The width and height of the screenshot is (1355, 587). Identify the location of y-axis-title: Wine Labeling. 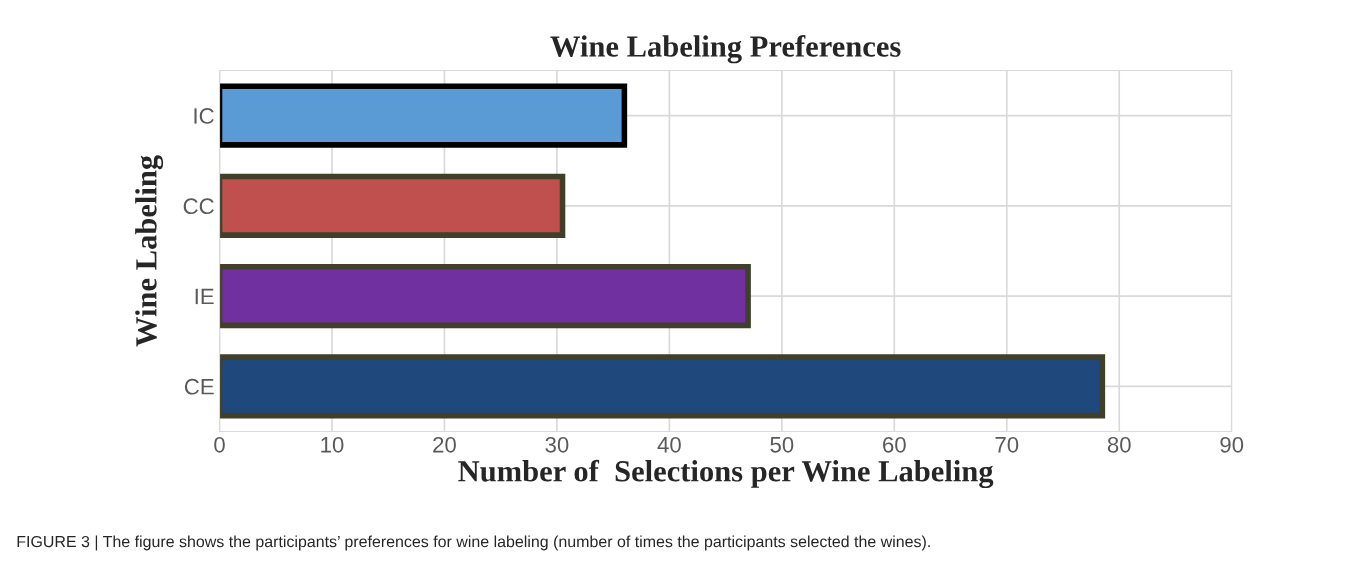
(149, 251).